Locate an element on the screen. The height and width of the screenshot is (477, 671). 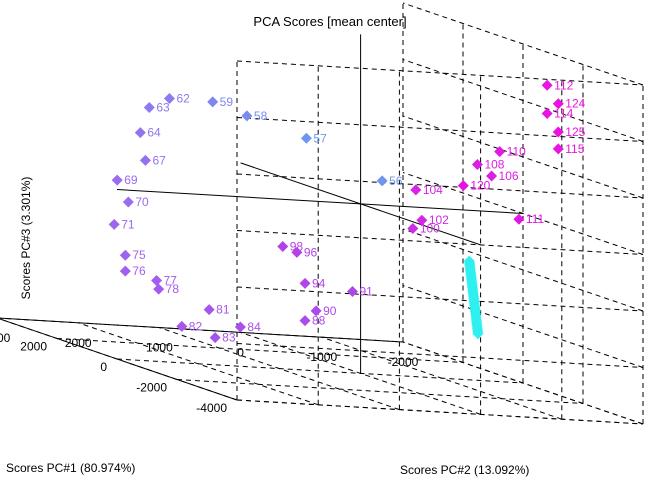
point-label: 64 is located at coordinates (154, 133).